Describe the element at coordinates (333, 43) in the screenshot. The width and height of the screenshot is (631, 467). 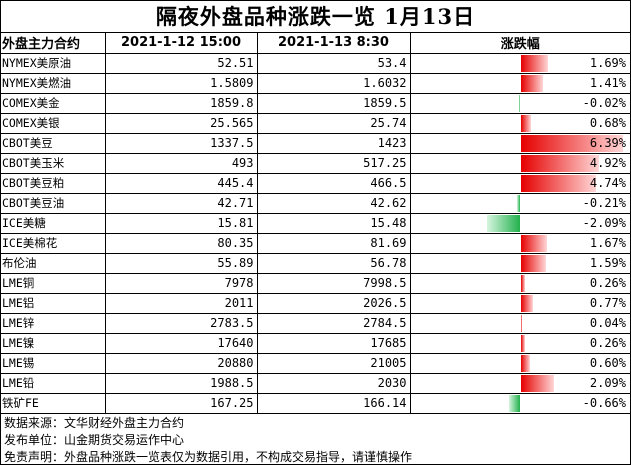
I see `header-curr-time: 2021-1-13 8:30` at that location.